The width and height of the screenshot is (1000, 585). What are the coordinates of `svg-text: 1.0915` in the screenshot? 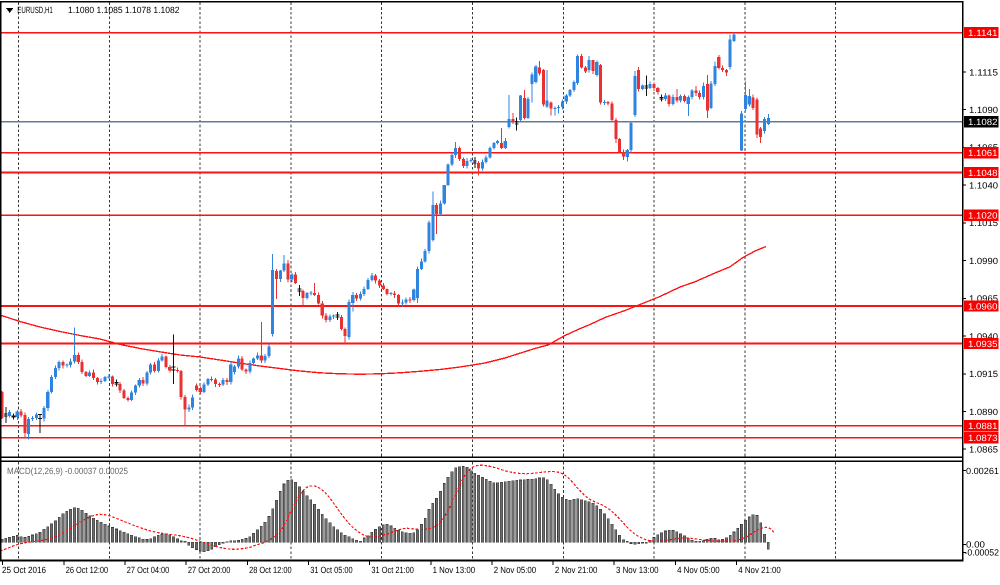 It's located at (983, 374).